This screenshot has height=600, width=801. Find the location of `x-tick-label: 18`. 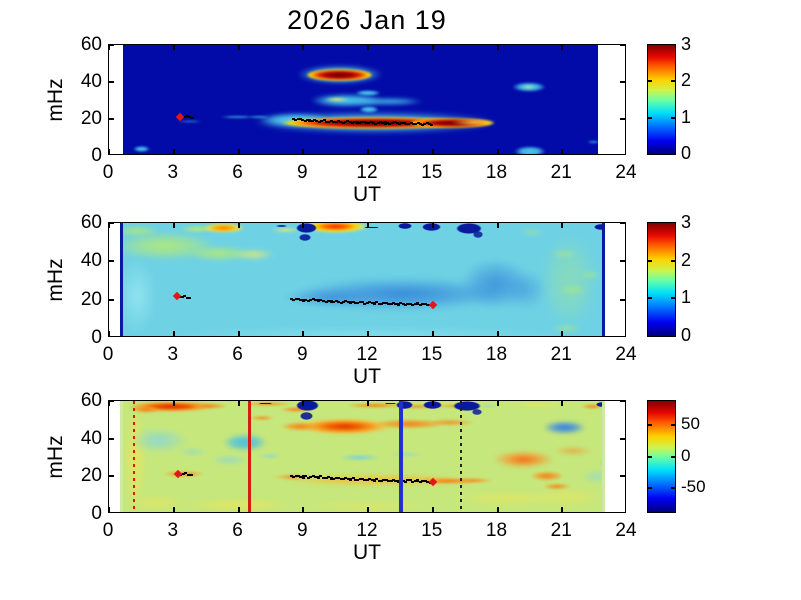

x-tick-label: 18 is located at coordinates (496, 530).